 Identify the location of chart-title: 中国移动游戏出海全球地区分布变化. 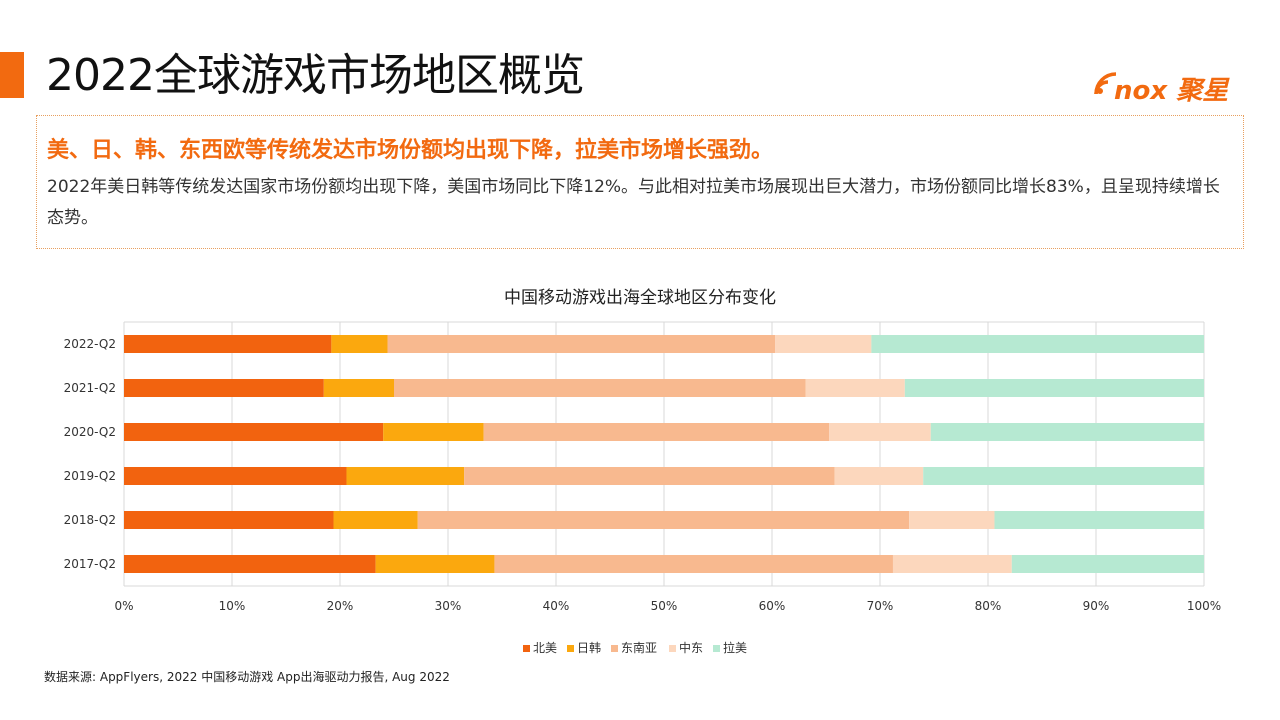
(640, 298).